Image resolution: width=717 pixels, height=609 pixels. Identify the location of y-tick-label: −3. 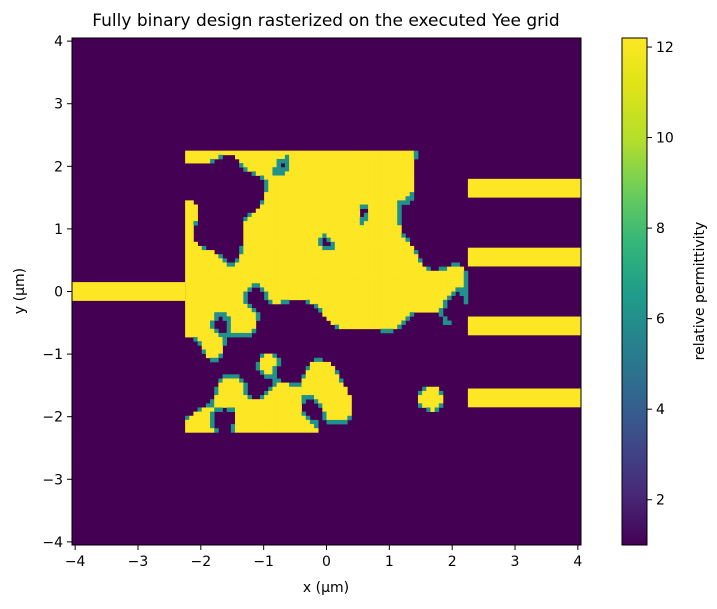
(52, 480).